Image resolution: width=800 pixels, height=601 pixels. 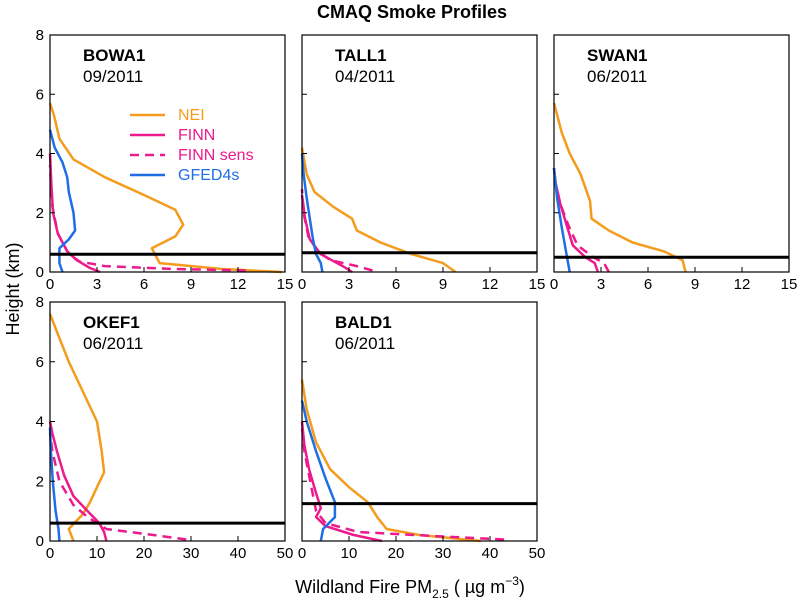 What do you see at coordinates (440, 594) in the screenshot?
I see `x-axis-label-subscript: 2.5` at bounding box center [440, 594].